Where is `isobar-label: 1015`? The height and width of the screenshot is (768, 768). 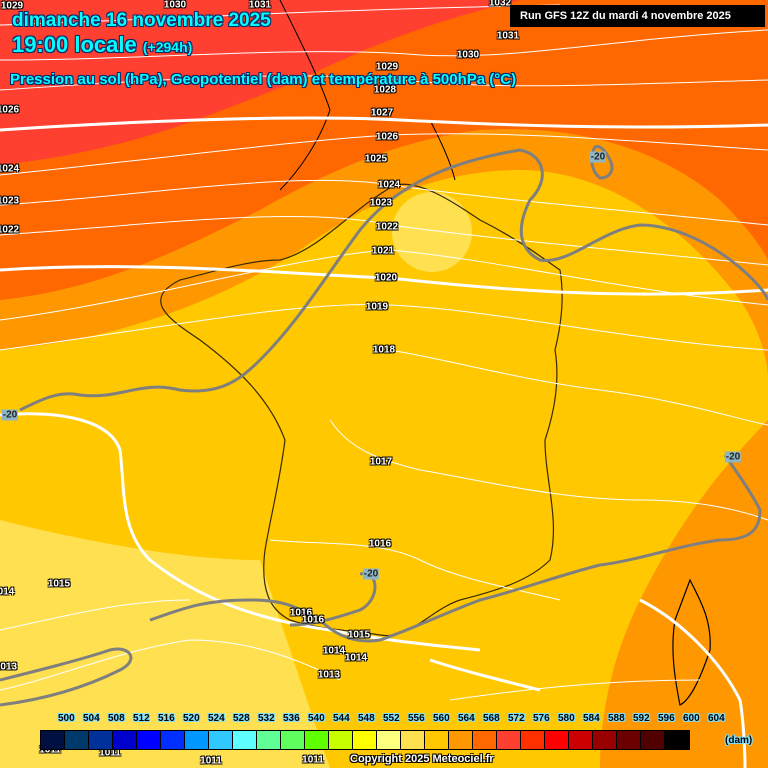
isobar-label: 1015 is located at coordinates (59, 584).